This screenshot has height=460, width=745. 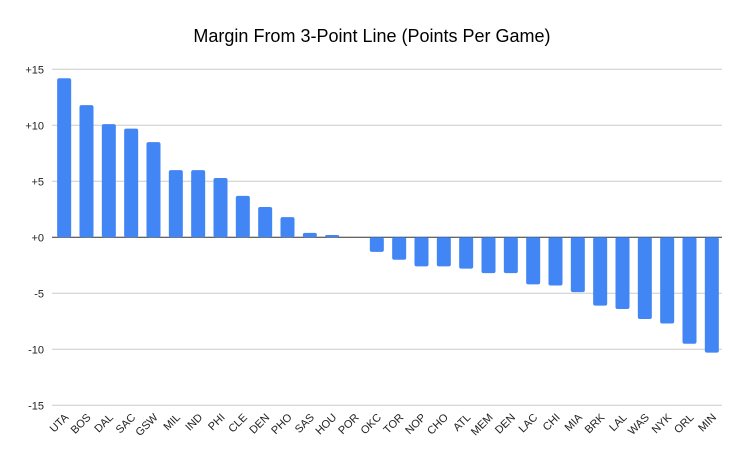 I want to click on bar-orl, so click(x=689, y=290).